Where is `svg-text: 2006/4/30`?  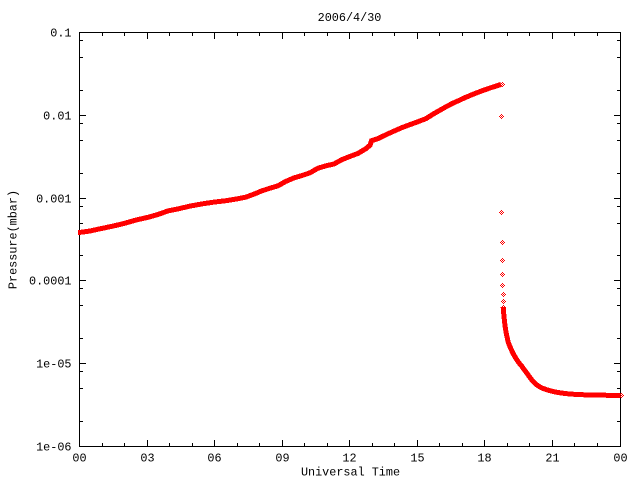
svg-text: 2006/4/30 is located at coordinates (350, 18).